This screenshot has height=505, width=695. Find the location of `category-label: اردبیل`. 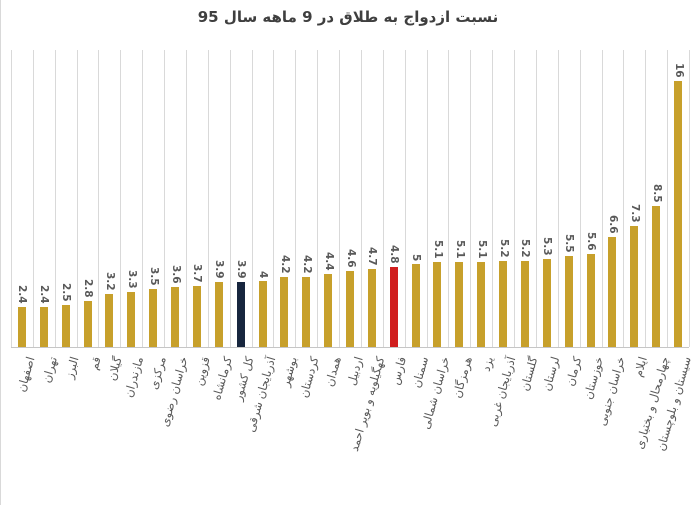

category-label: اردبیل is located at coordinates (354, 371).